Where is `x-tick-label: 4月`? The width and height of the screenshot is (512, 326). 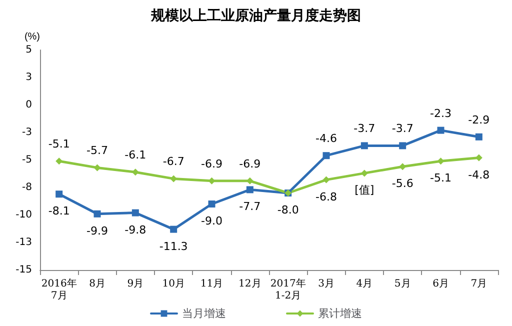
x-tick-label: 4月 is located at coordinates (364, 284).